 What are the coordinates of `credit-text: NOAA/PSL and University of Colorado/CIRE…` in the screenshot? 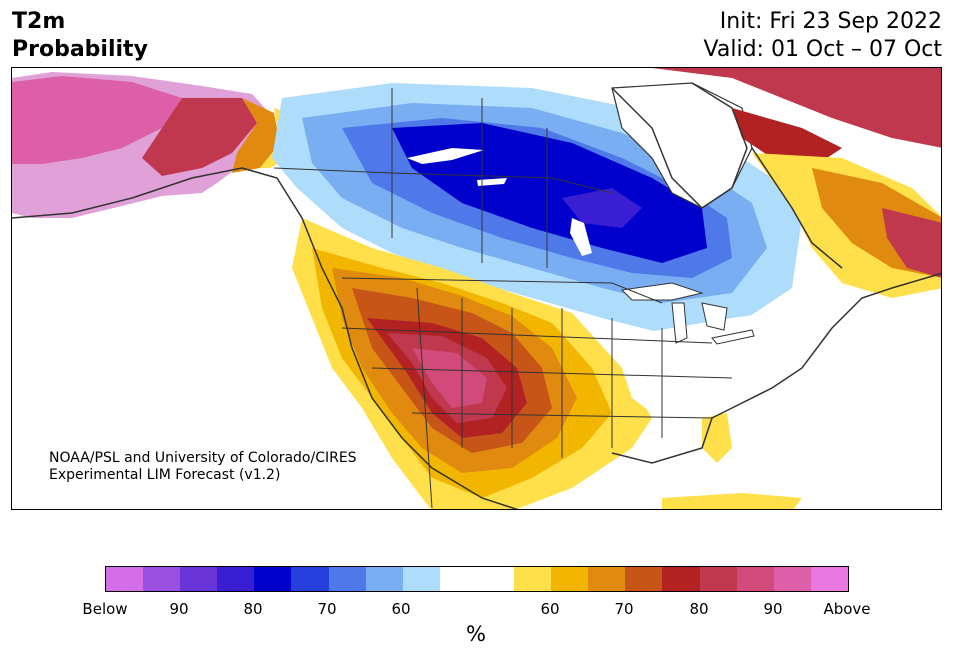 It's located at (203, 467).